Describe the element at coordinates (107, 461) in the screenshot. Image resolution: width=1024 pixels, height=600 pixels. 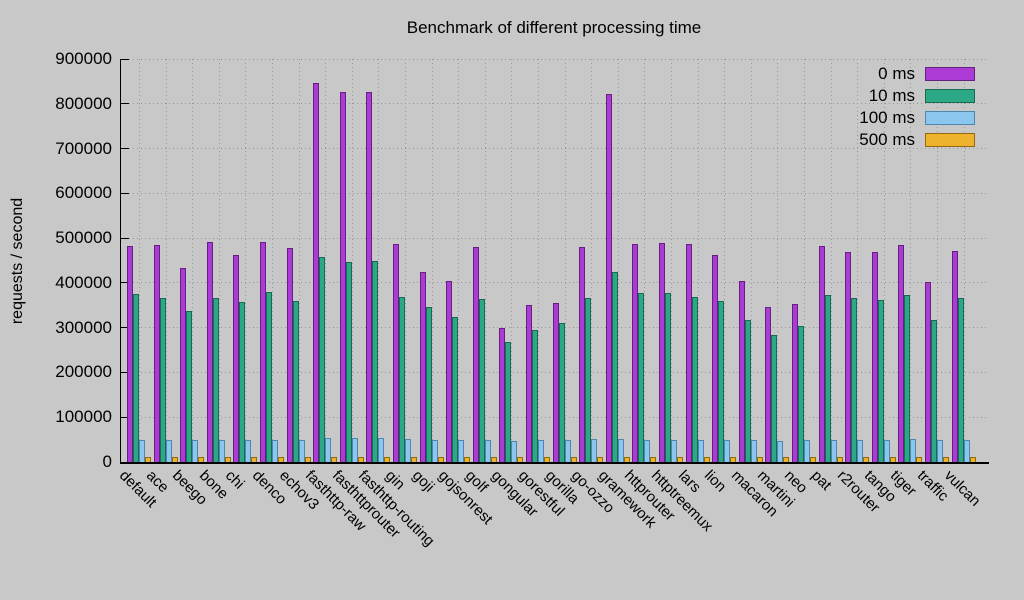
I see `y-tick-label: 0` at that location.